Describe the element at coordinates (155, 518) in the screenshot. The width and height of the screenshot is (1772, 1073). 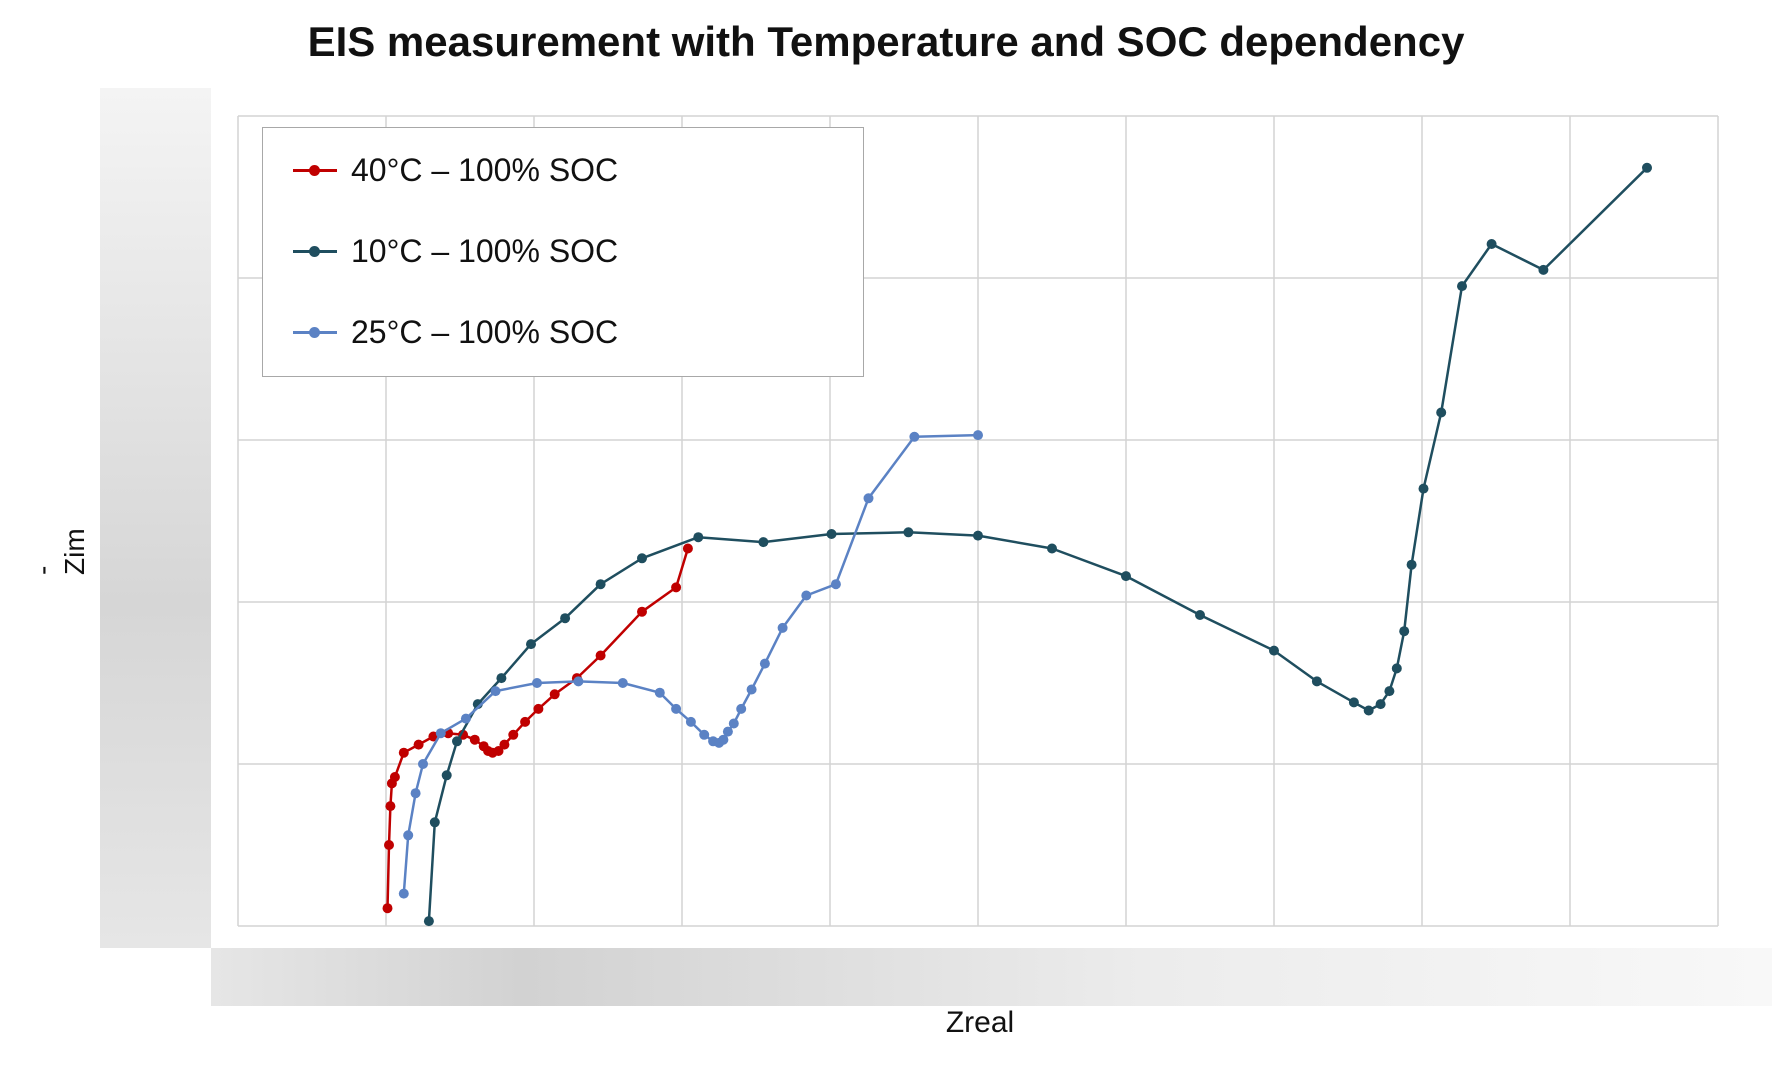
I see `y-axis-band` at that location.